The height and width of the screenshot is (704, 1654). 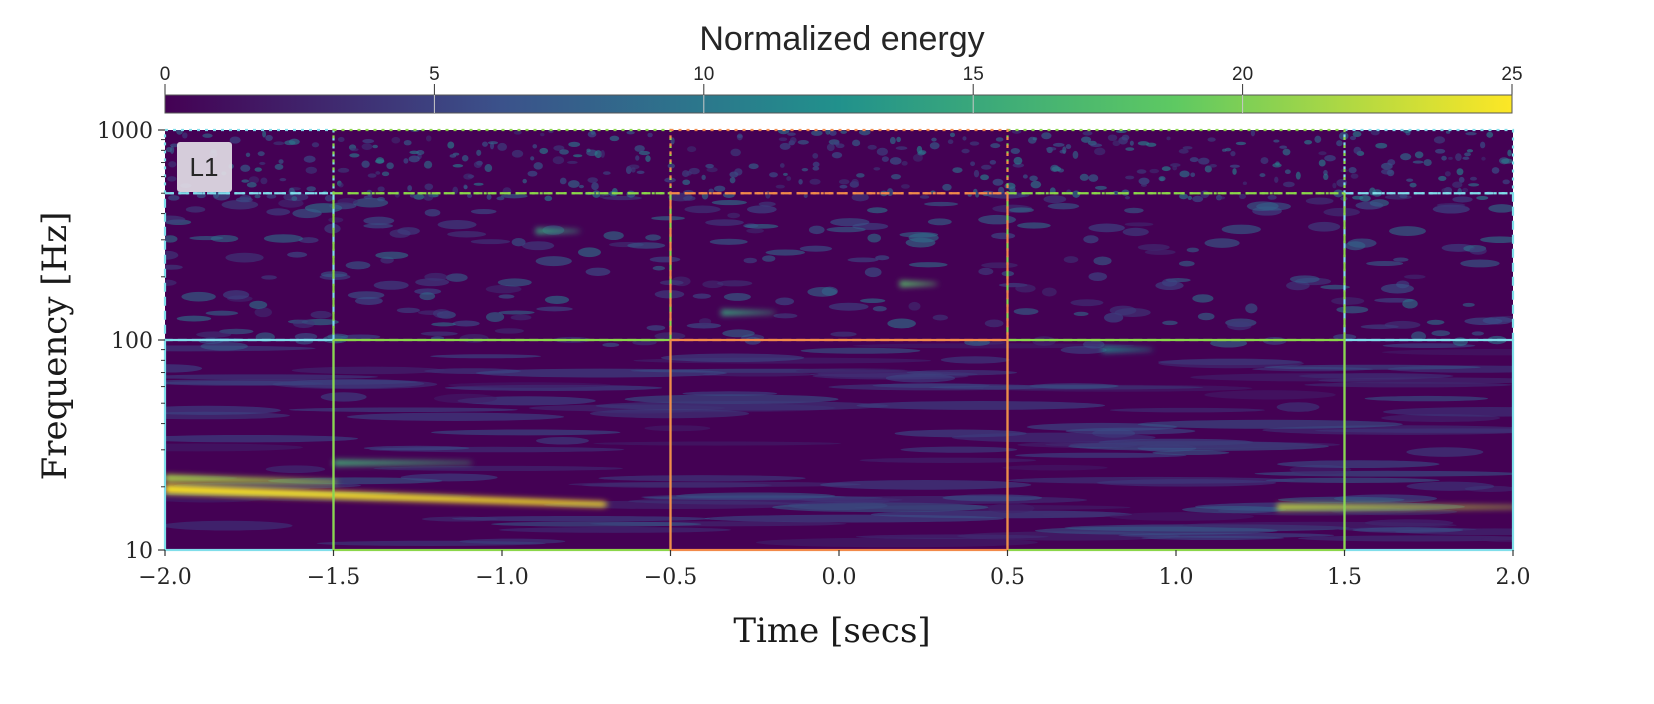 I want to click on y-tick-label: 1000, so click(x=125, y=131).